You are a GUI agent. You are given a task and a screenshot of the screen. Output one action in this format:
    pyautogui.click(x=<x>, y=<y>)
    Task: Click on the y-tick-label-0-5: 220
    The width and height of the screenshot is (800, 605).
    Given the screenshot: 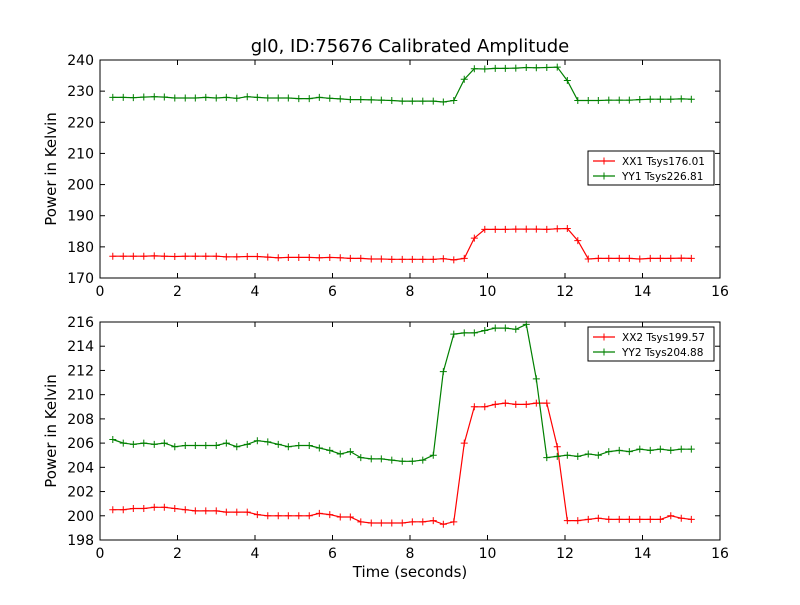 What is the action you would take?
    pyautogui.click(x=80, y=123)
    